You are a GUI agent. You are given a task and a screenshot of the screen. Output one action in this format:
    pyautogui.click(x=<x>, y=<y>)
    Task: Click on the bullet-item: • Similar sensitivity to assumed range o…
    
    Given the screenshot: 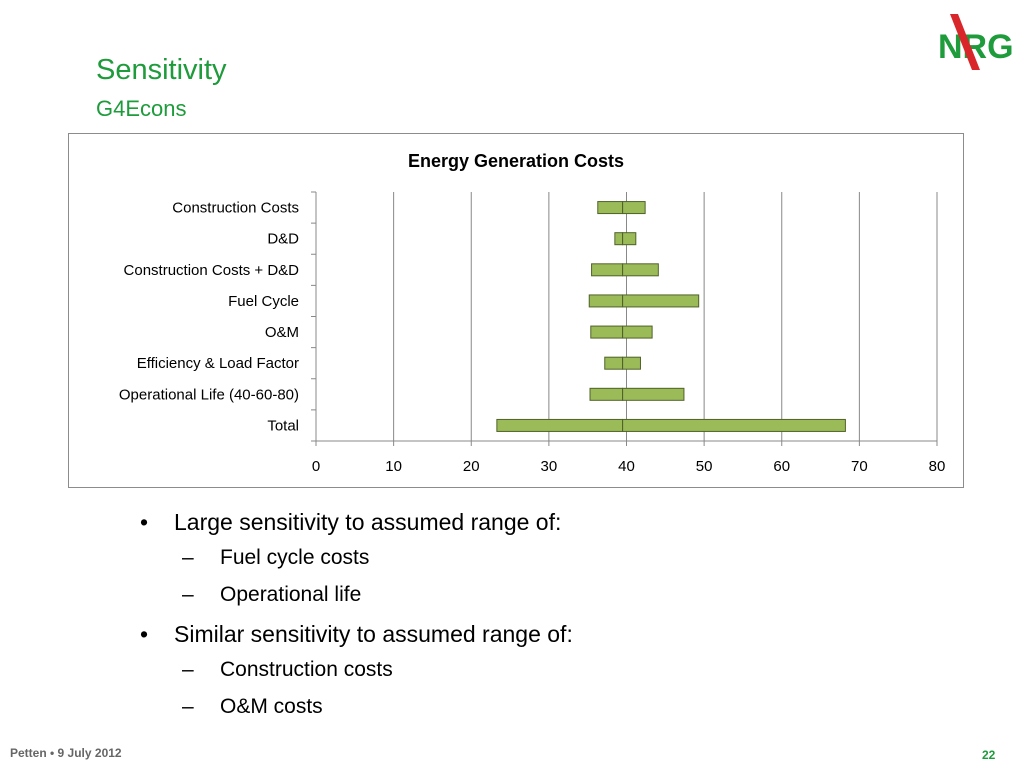 What is the action you would take?
    pyautogui.click(x=530, y=634)
    